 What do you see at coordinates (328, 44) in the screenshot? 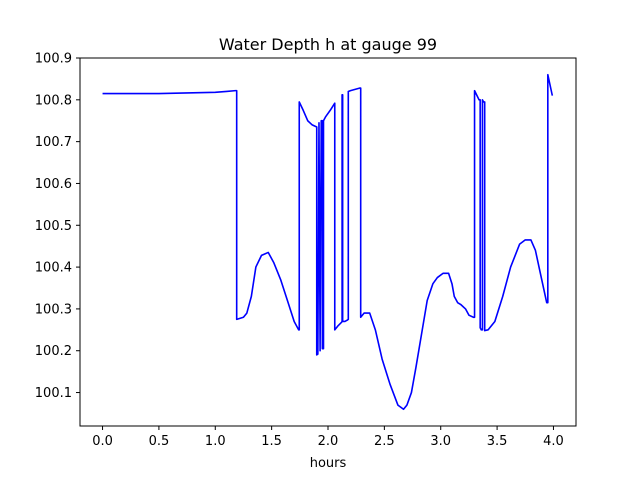
I see `chart-title: Water Depth h at gauge 99` at bounding box center [328, 44].